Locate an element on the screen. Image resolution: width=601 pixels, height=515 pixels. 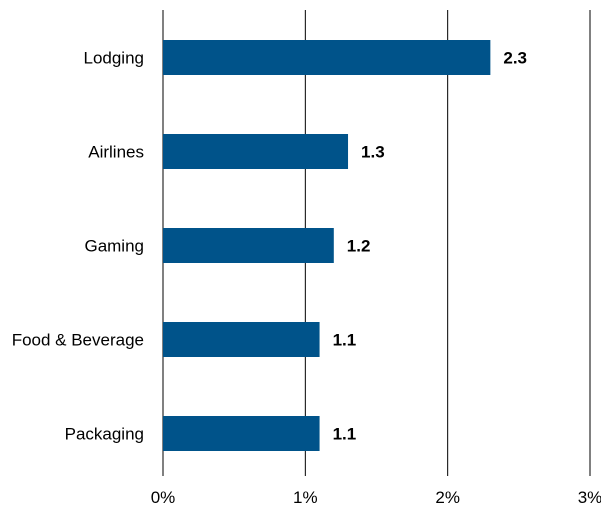
category-label: Packaging is located at coordinates (104, 434).